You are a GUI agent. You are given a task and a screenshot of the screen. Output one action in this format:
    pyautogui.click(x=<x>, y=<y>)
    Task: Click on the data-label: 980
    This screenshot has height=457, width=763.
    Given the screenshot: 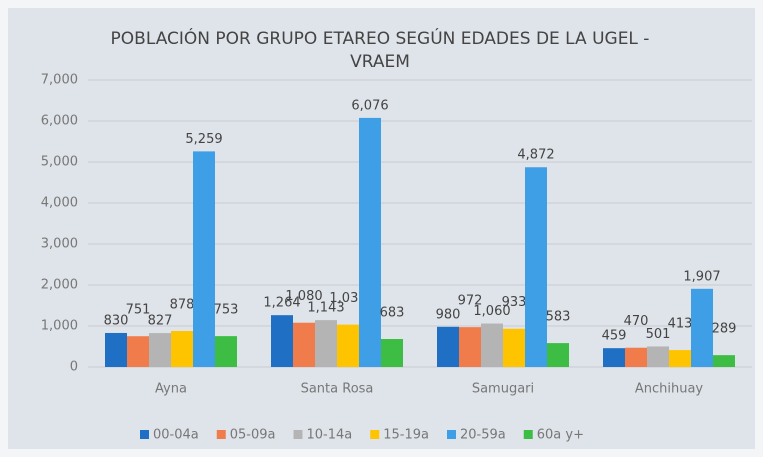 What is the action you would take?
    pyautogui.click(x=448, y=314)
    